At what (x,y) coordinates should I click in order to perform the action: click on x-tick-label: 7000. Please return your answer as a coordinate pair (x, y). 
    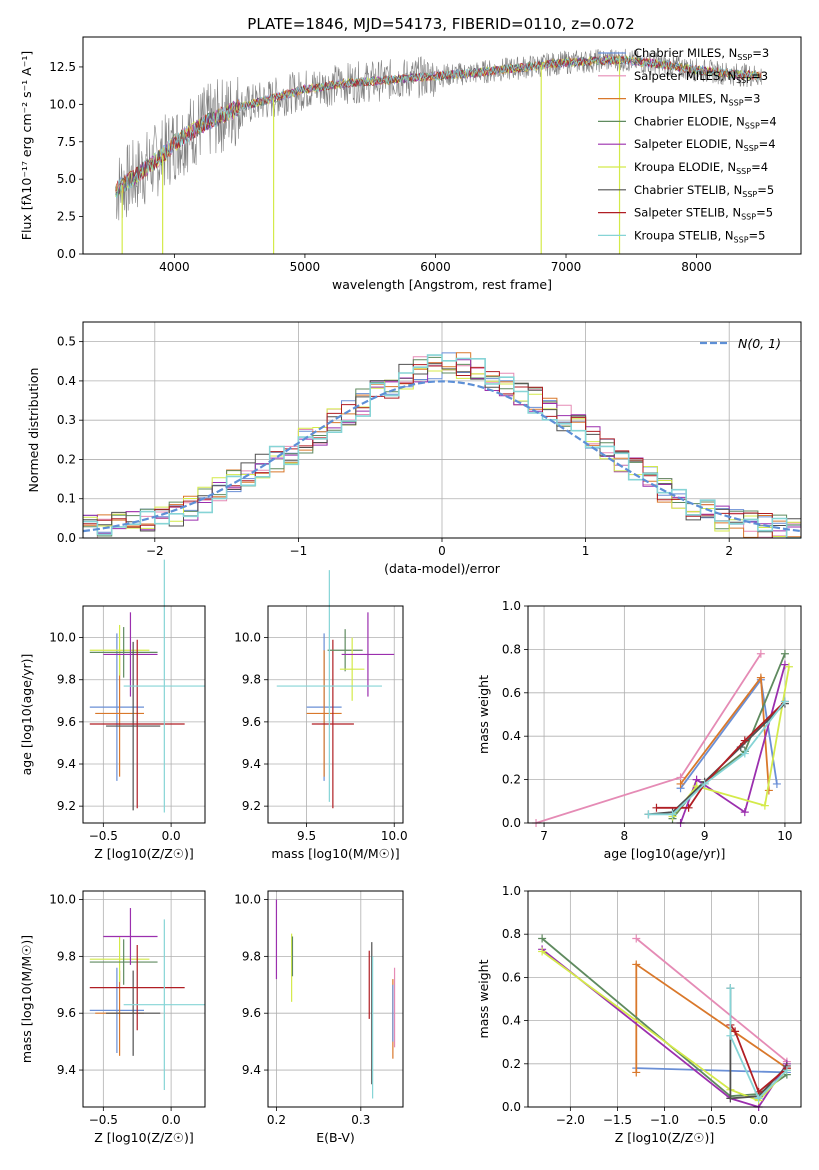
    Looking at the image, I should click on (566, 267).